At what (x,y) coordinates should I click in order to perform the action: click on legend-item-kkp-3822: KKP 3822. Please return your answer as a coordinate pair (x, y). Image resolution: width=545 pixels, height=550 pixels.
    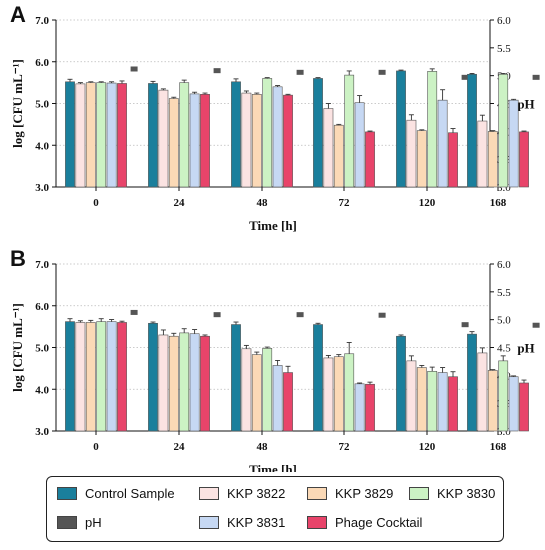
    Looking at the image, I should click on (242, 493).